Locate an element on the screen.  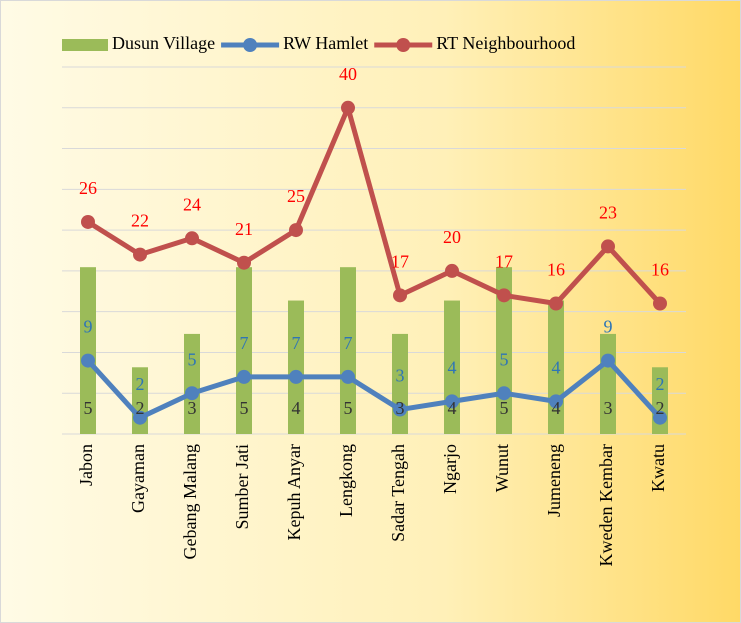
x-tick-label: Sumber Jati is located at coordinates (242, 487).